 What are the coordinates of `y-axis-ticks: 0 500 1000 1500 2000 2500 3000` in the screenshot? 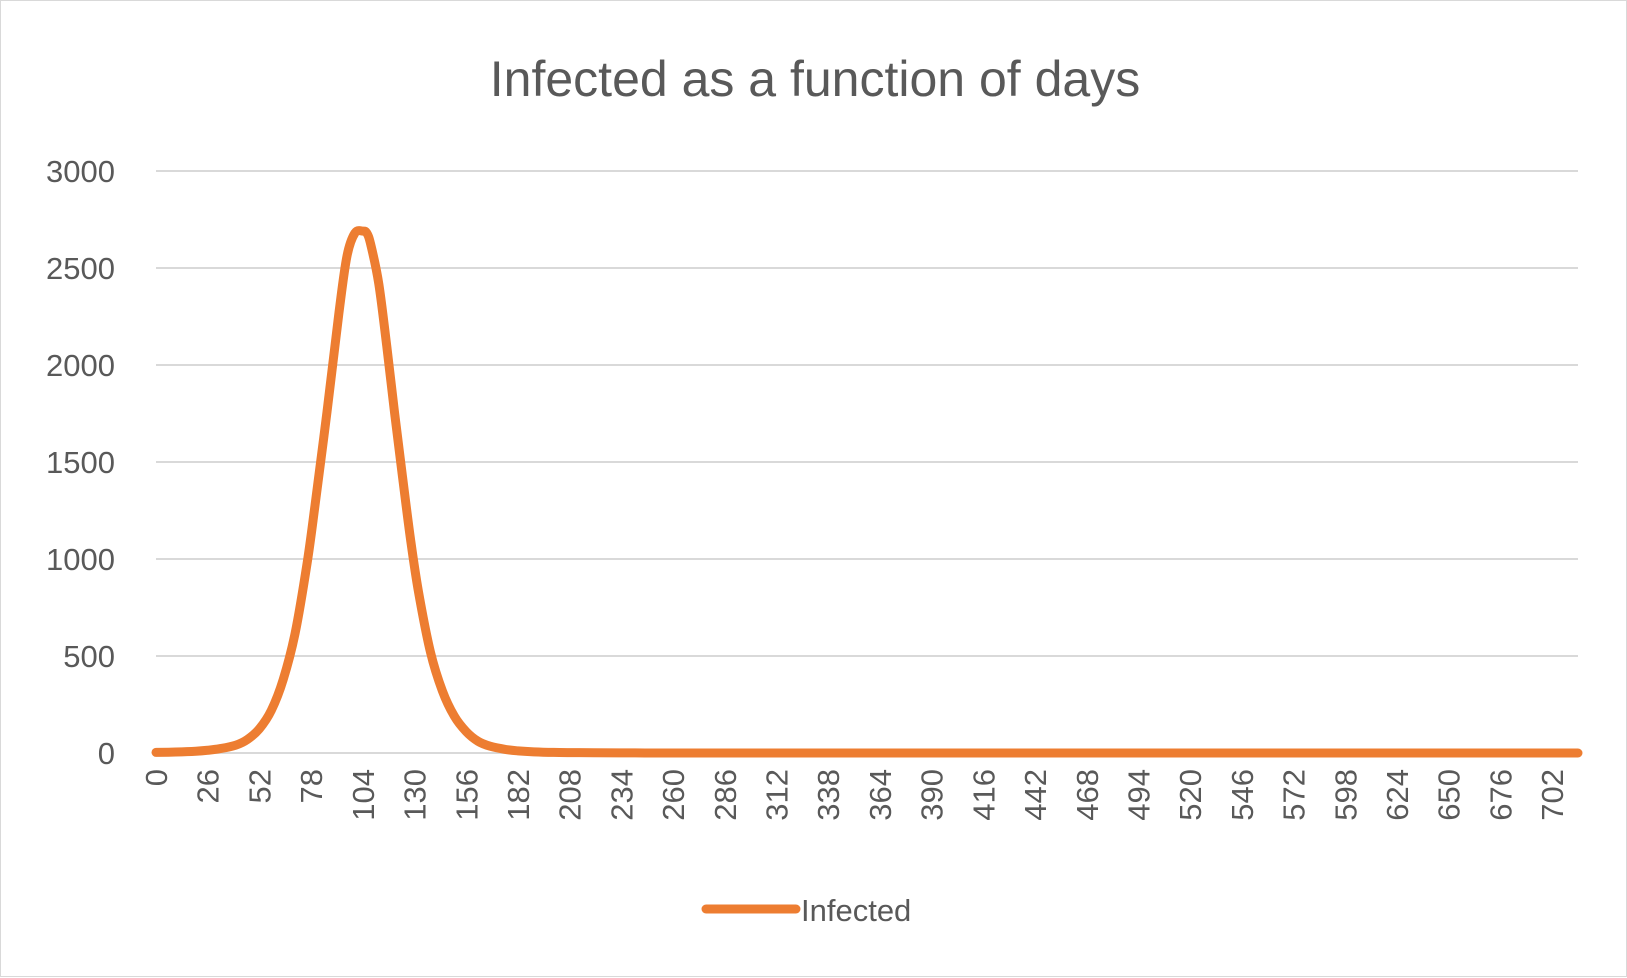 It's located at (80, 462).